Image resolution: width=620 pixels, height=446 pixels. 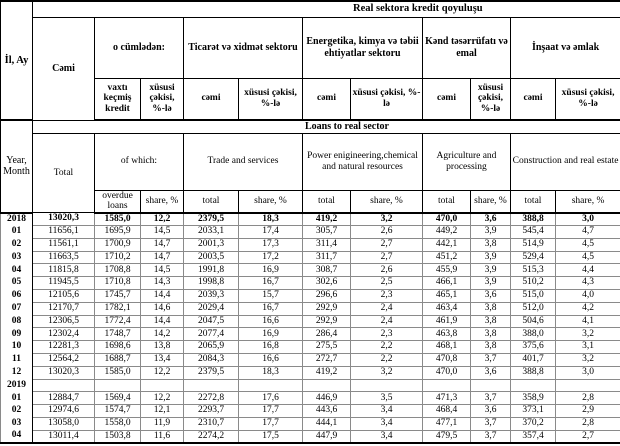 I want to click on row-label: 02, so click(x=16, y=411).